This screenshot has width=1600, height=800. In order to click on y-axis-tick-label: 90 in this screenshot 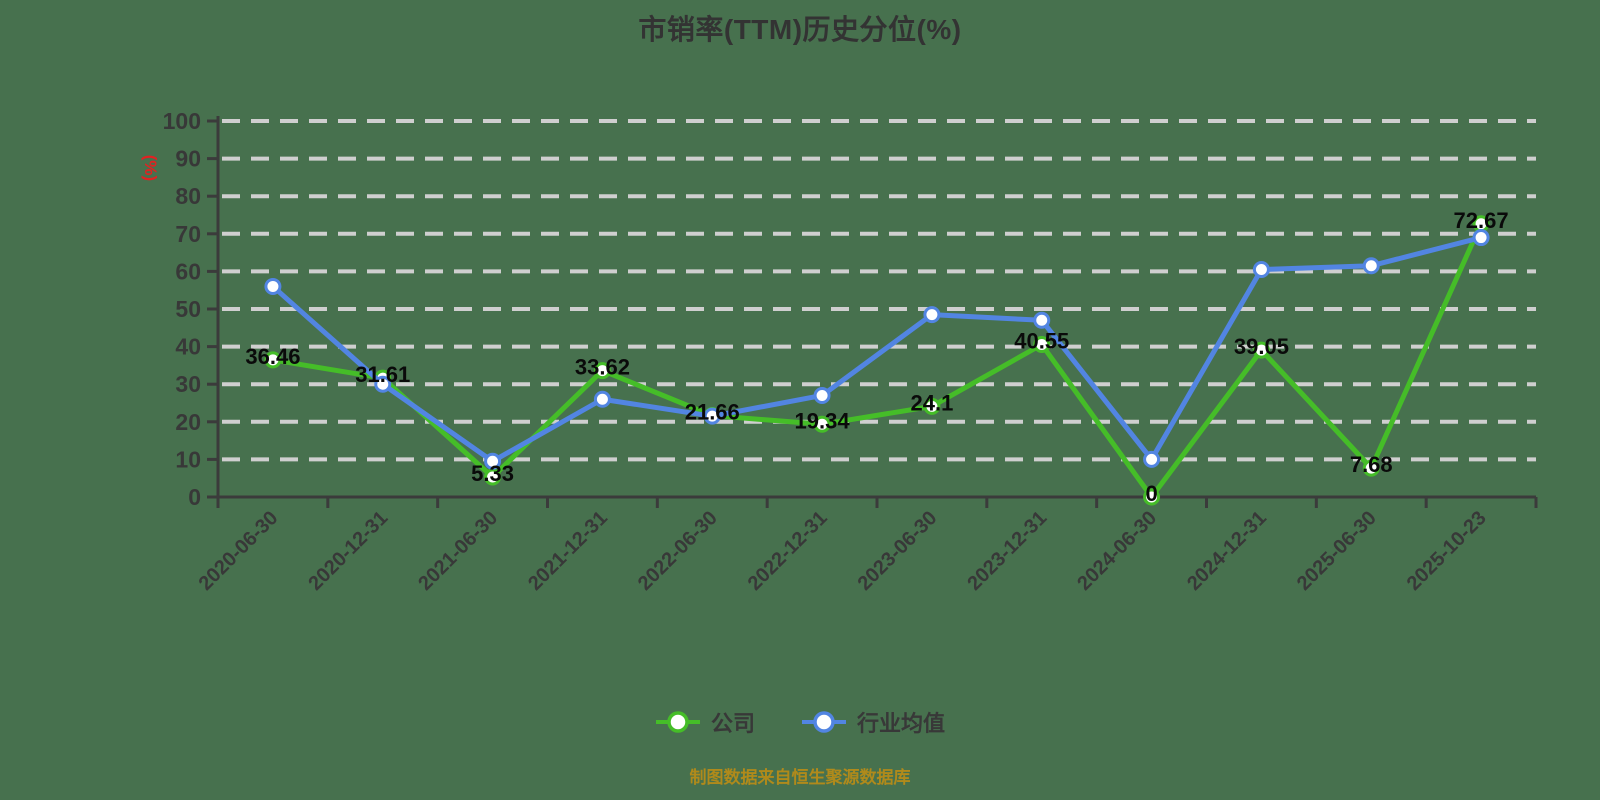, I will do `click(188, 159)`.